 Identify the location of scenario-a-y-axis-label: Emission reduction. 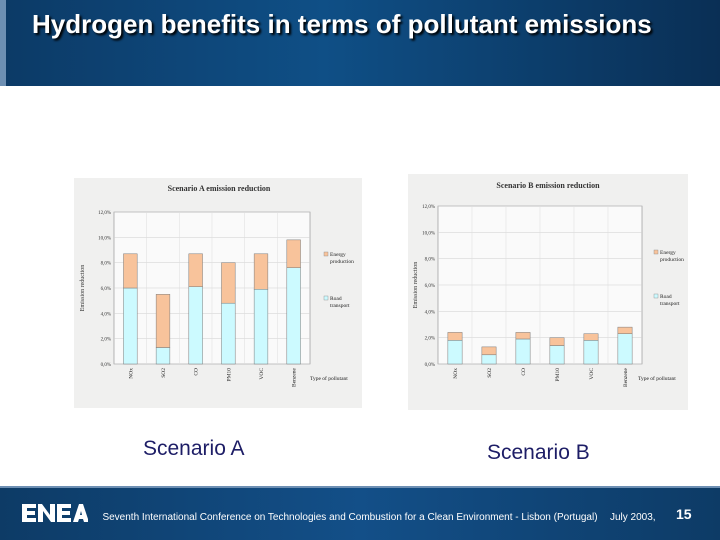
(83, 288).